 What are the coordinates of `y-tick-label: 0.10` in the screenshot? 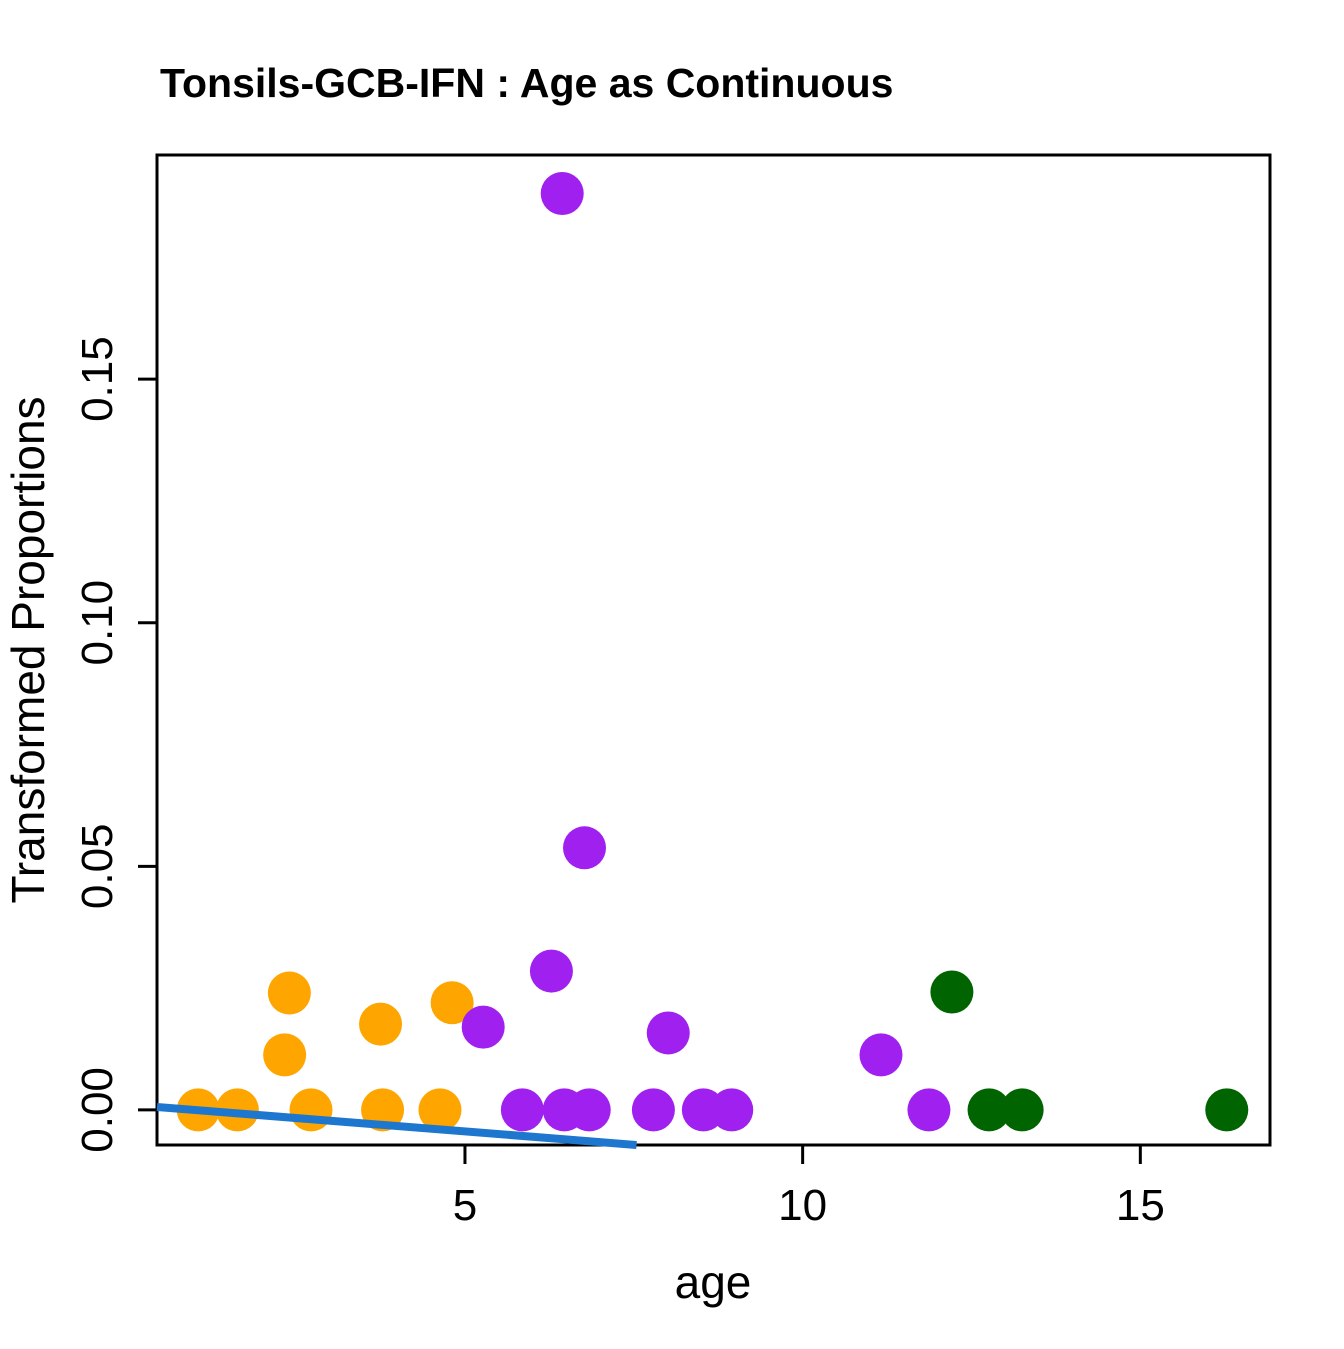 It's located at (97, 623).